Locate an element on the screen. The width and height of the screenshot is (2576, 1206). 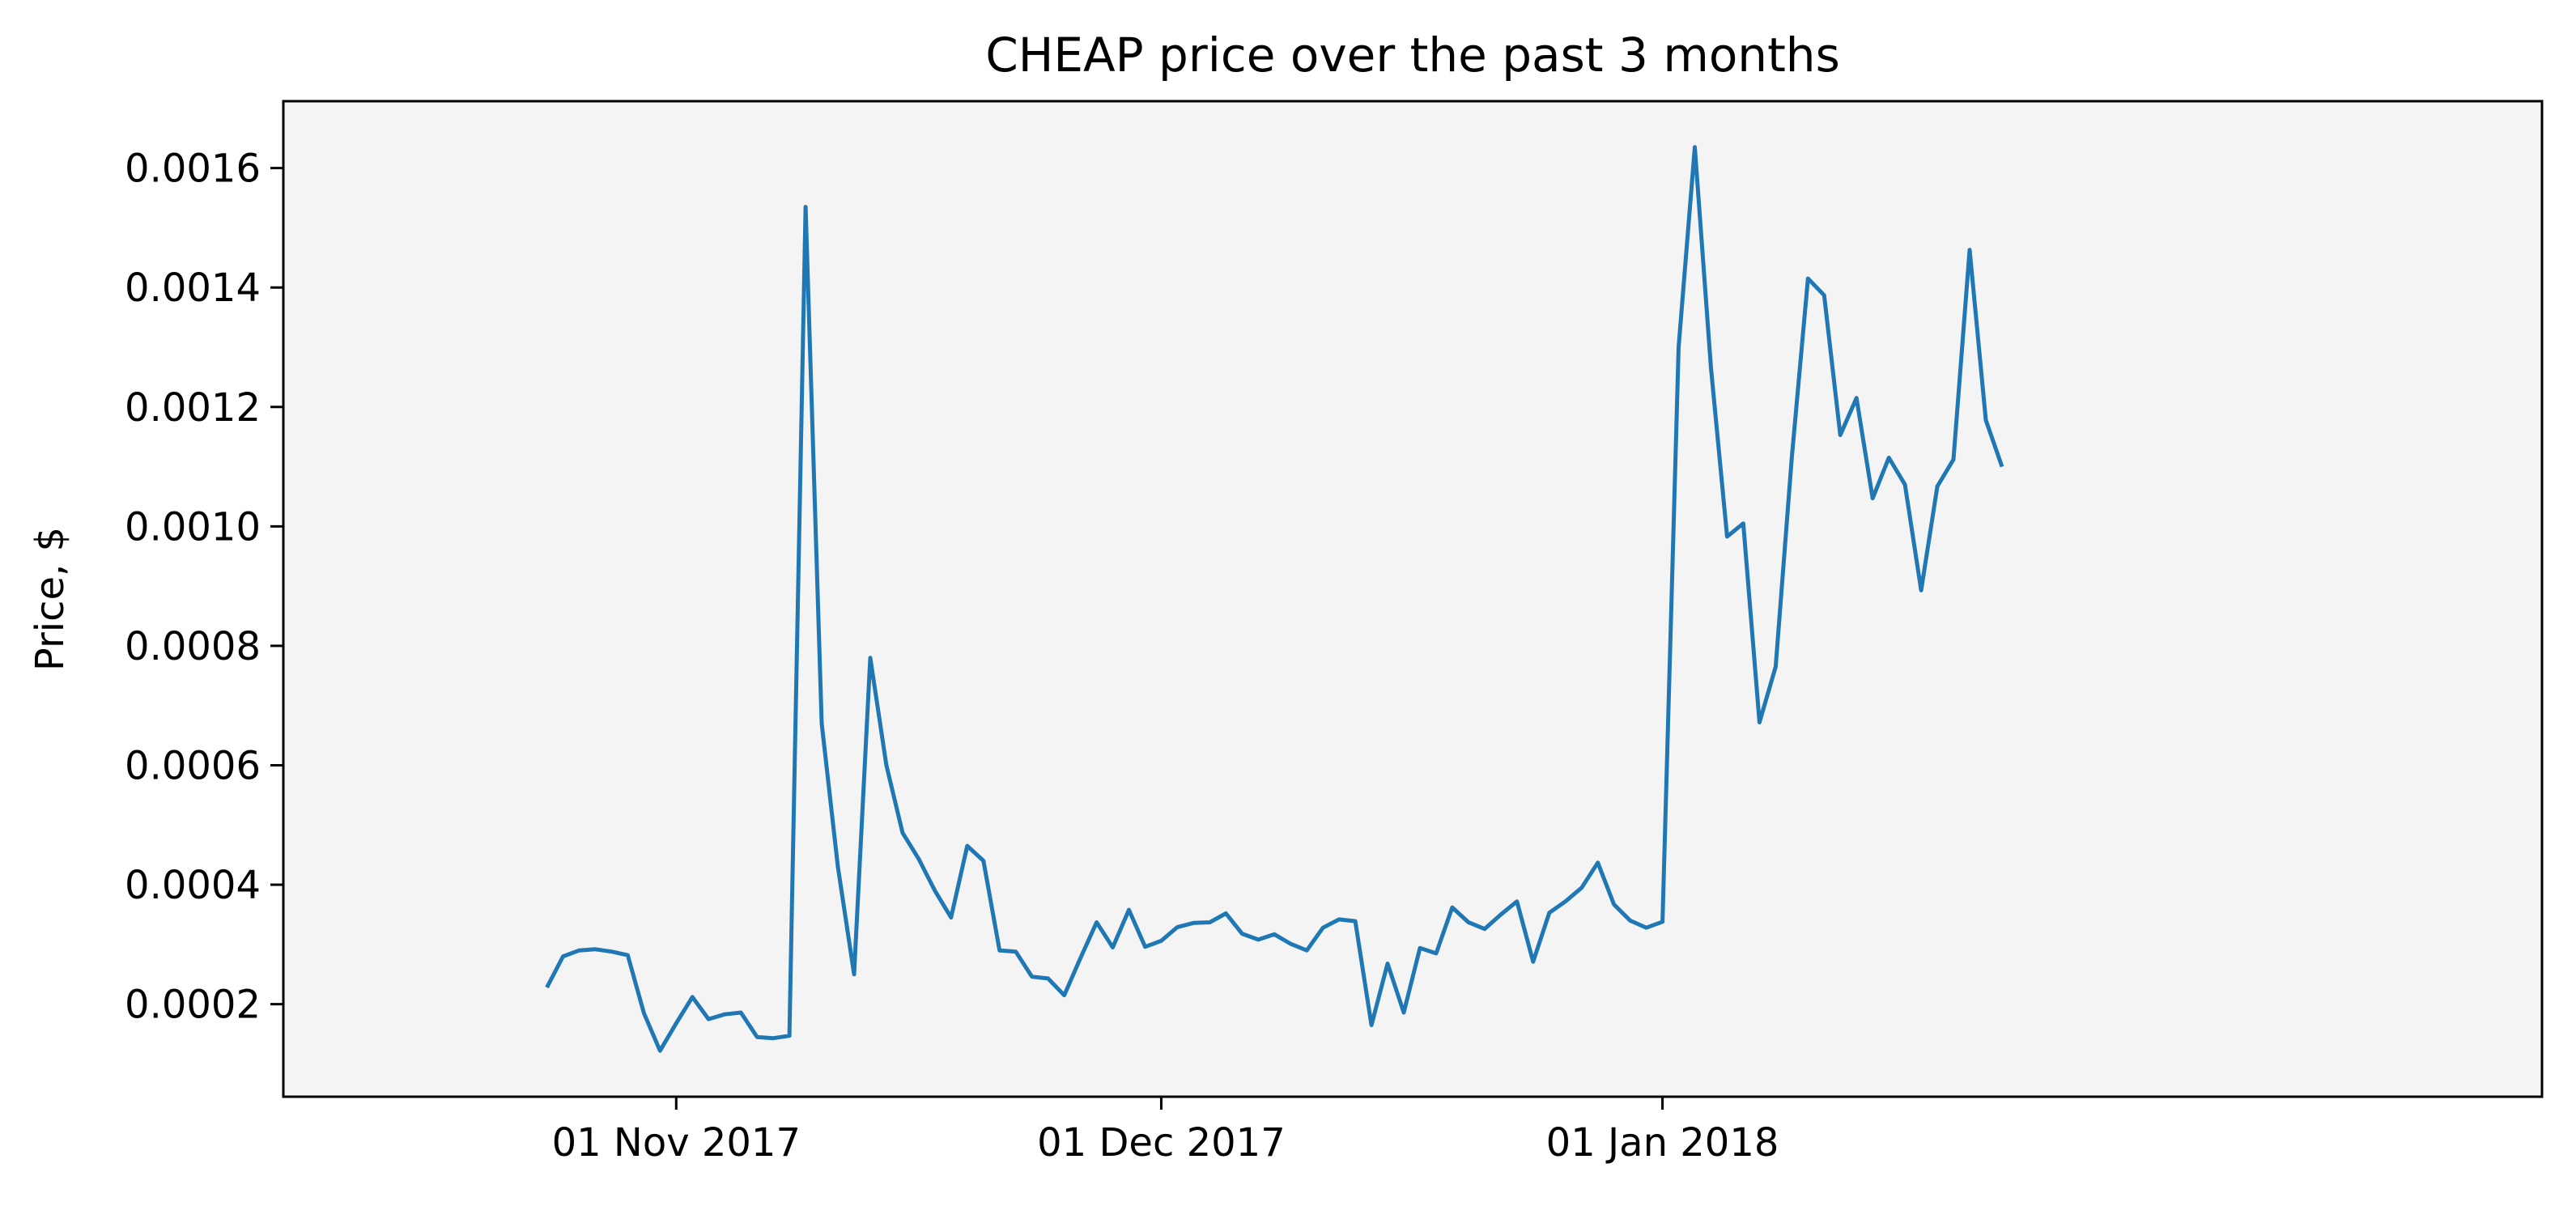
y-tick-label: 0.0012 is located at coordinates (193, 408).